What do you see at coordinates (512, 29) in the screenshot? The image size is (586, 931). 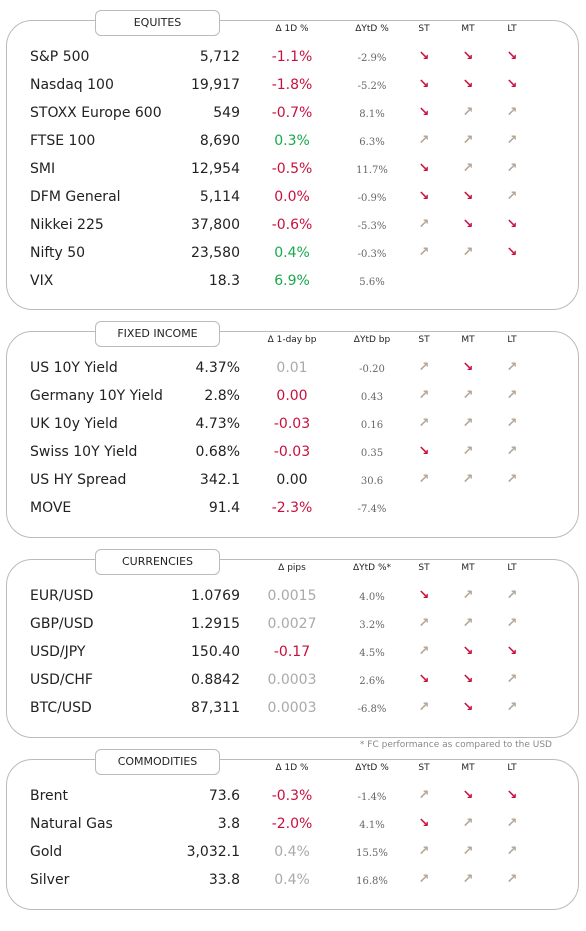 I see `column-header: LT` at bounding box center [512, 29].